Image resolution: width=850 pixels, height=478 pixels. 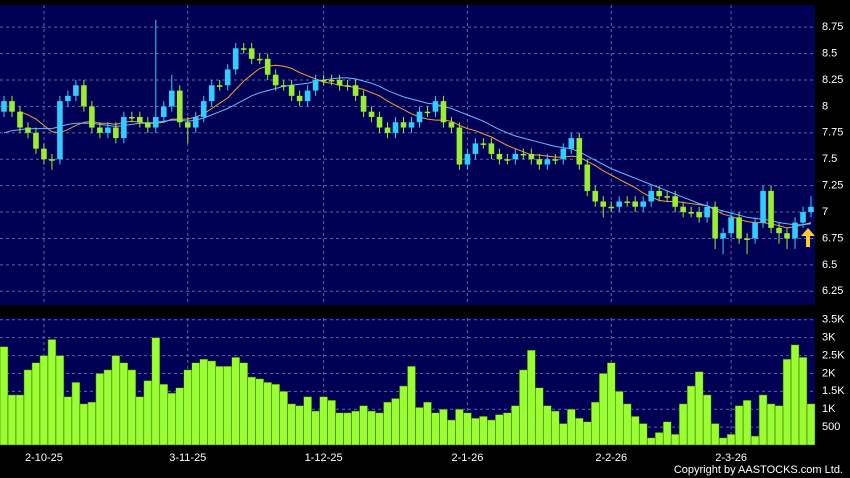 I want to click on x-tick-label: 2-2-26, so click(x=611, y=458).